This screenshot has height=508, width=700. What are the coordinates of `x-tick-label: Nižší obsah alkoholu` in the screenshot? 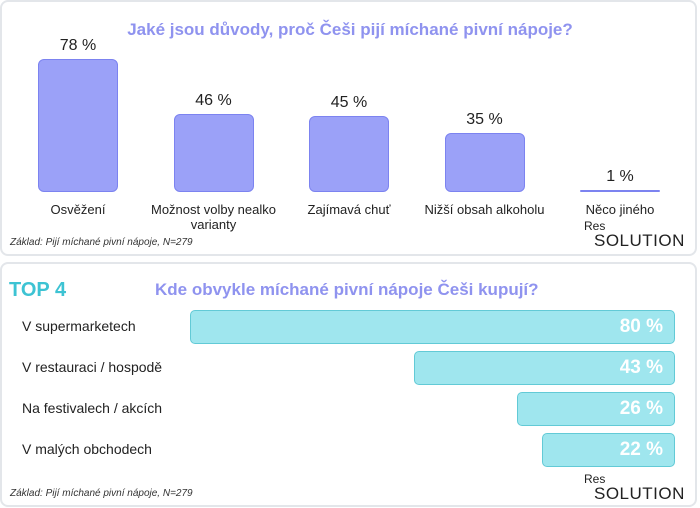 It's located at (484, 209).